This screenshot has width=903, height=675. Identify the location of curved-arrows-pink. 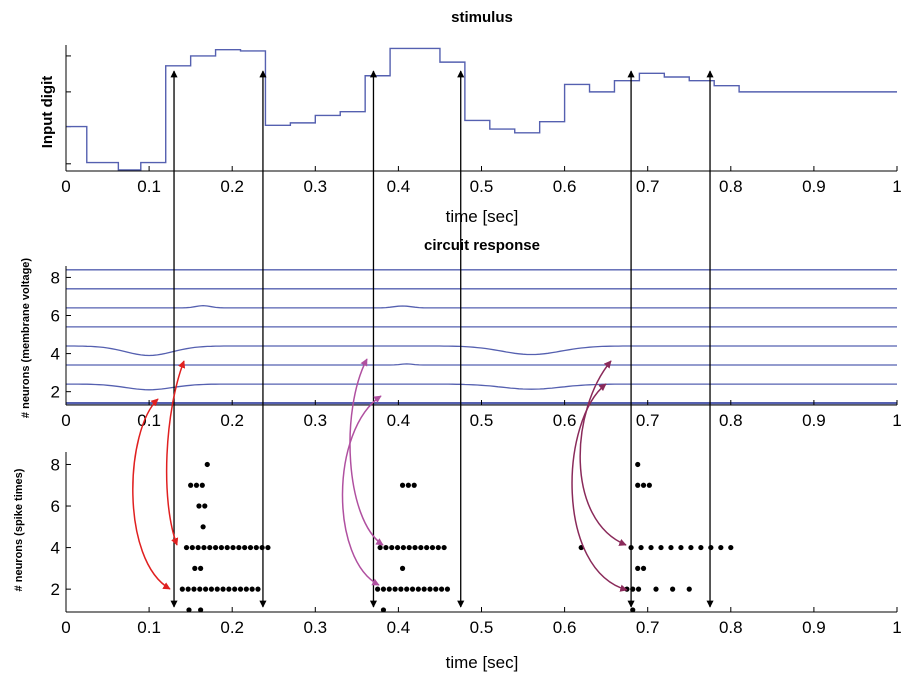
(362, 472).